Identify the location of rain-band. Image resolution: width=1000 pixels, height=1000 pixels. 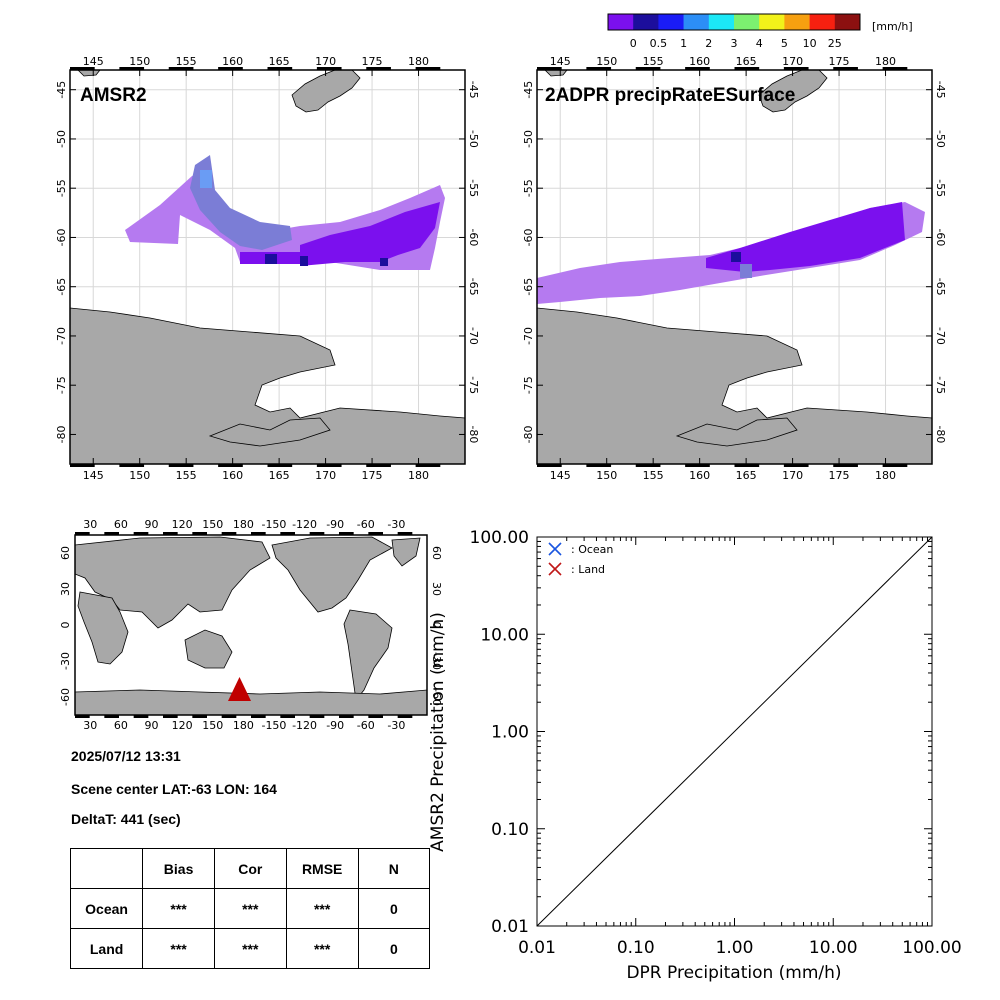
(805, 237).